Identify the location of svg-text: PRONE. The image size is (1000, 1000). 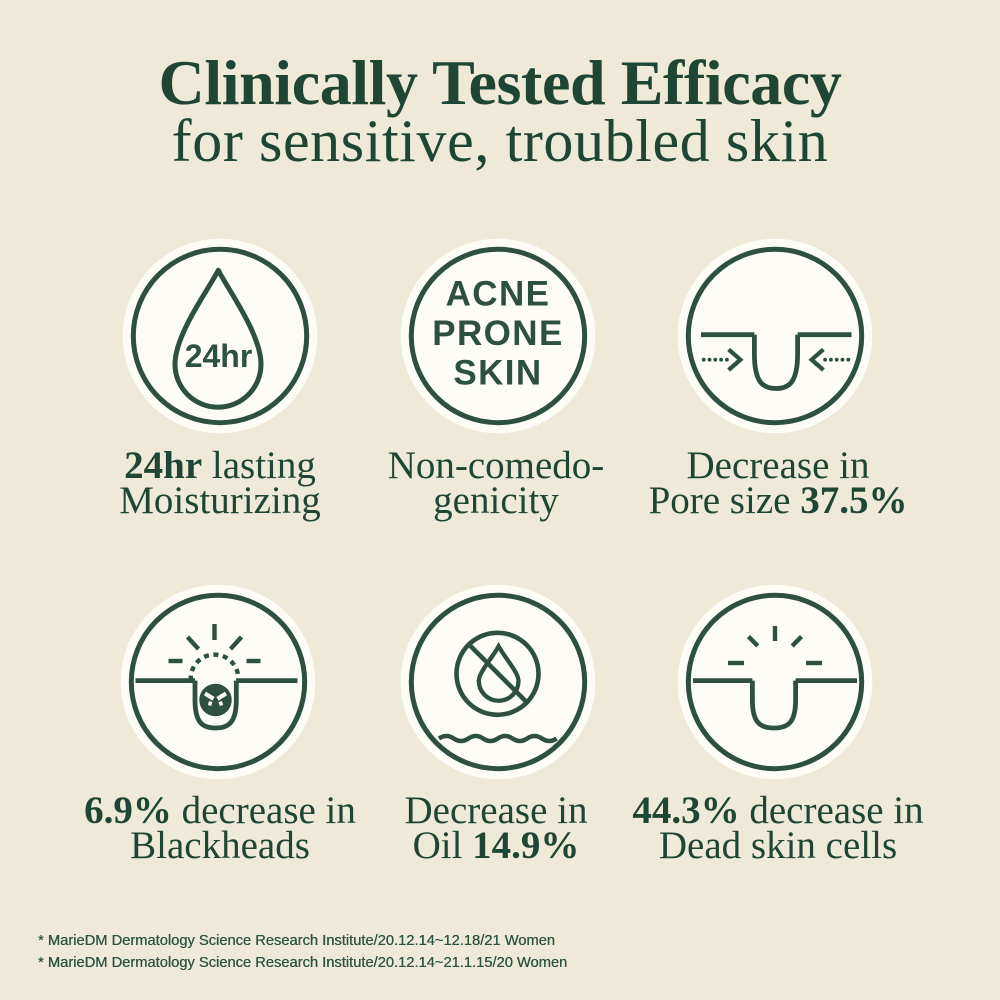
(497, 333).